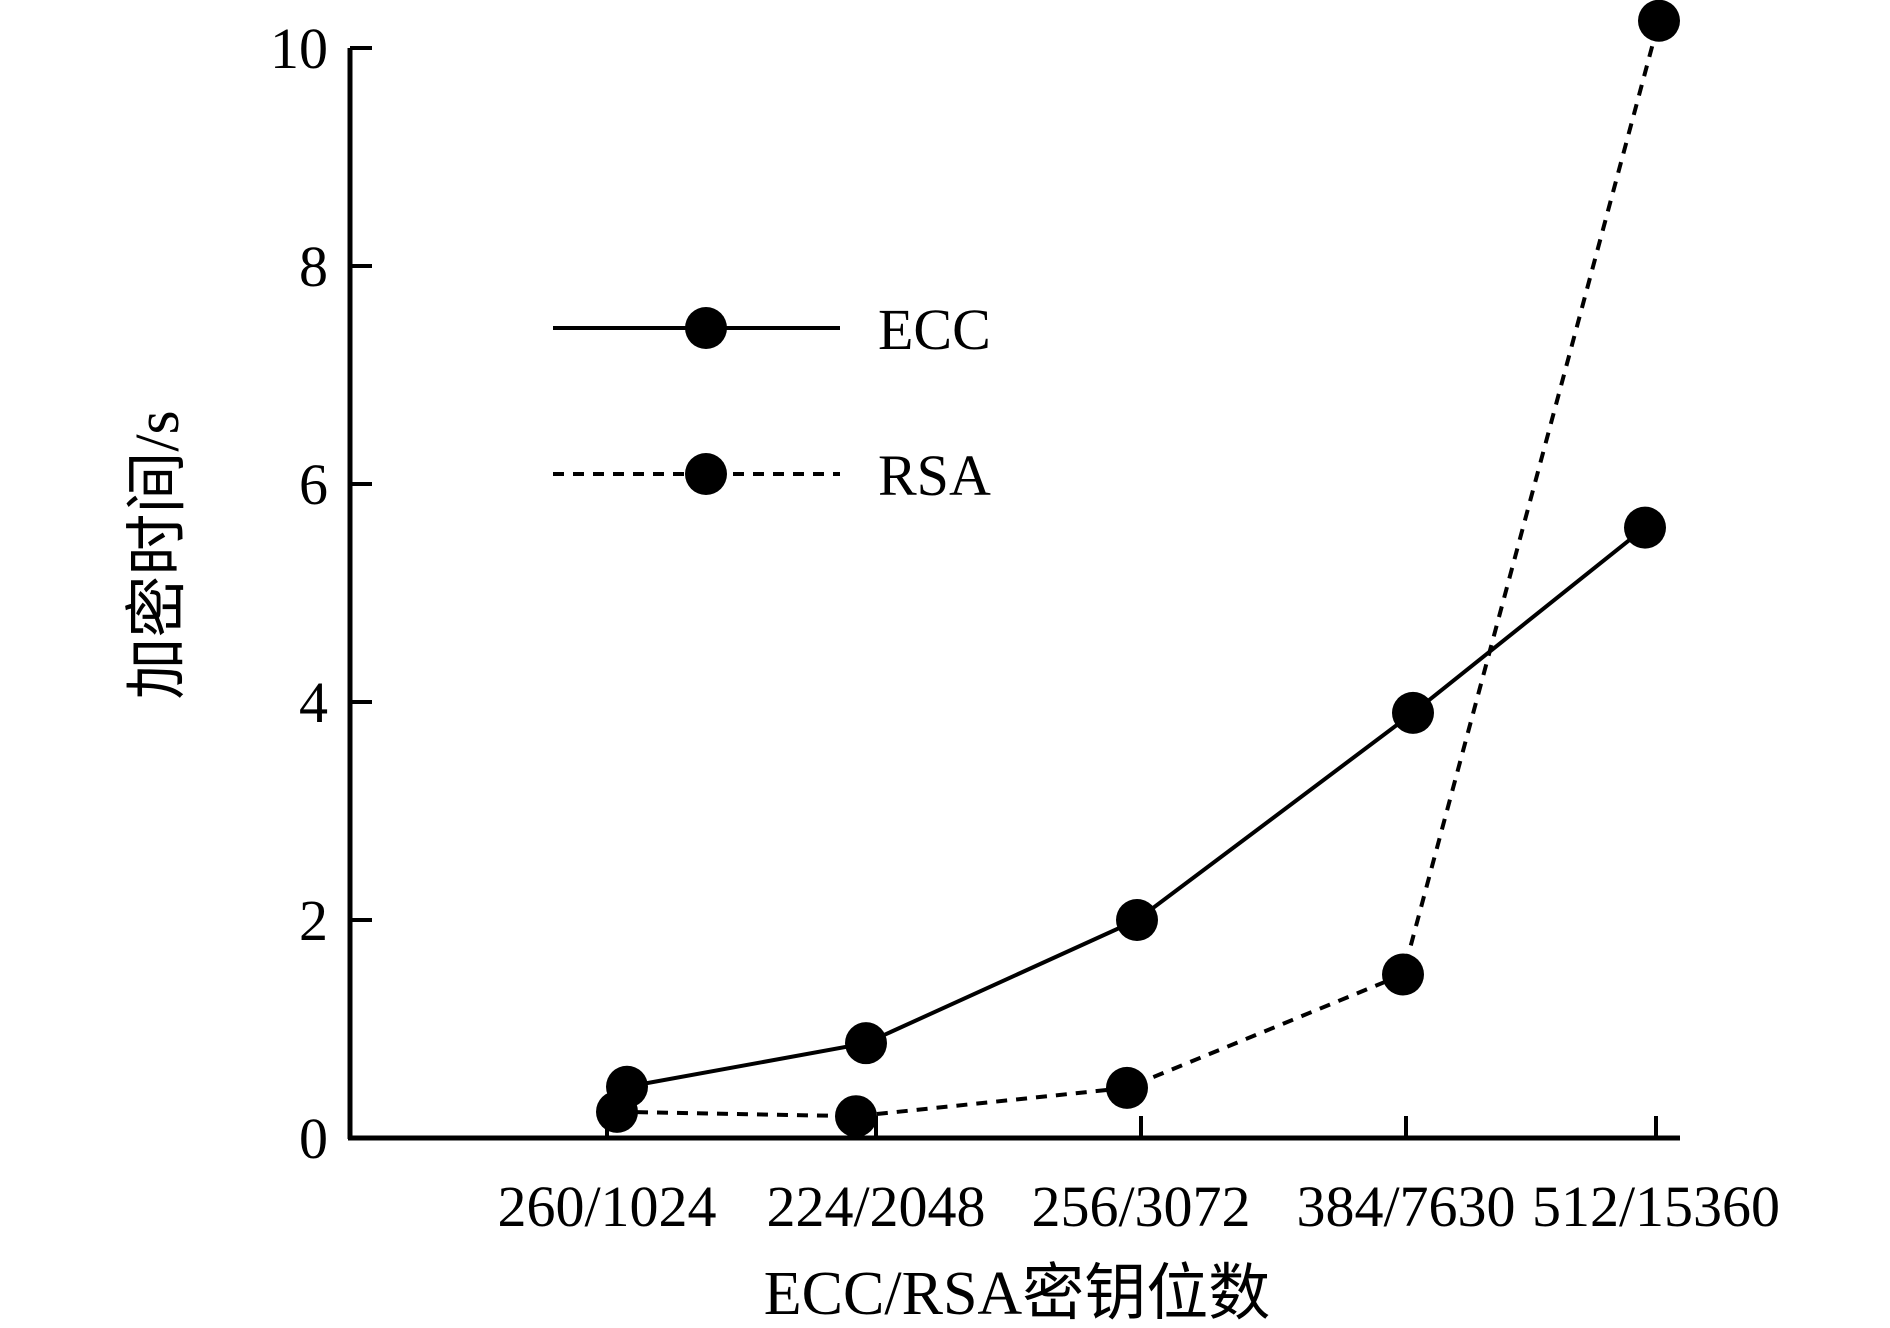  I want to click on x-axis-title: ECC/RSA密钥位数, so click(1017, 1294).